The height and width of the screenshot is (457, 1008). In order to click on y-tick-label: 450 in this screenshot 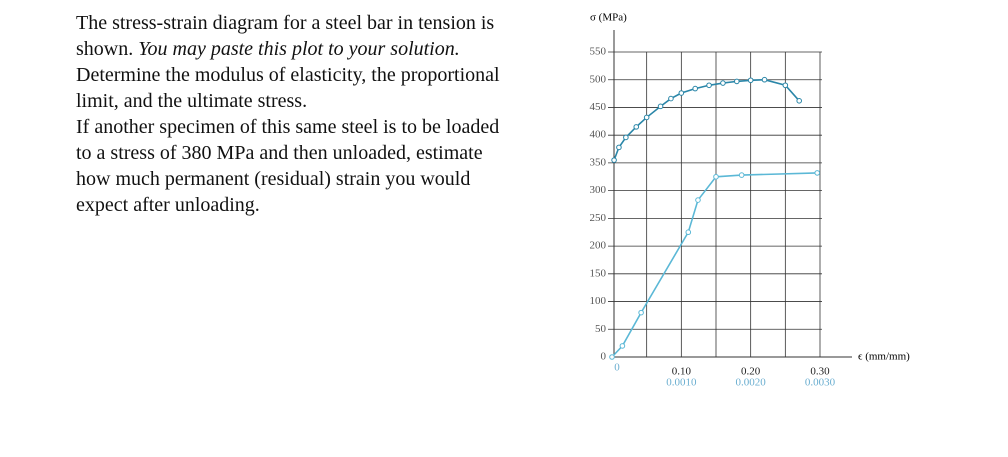, I will do `click(598, 107)`.